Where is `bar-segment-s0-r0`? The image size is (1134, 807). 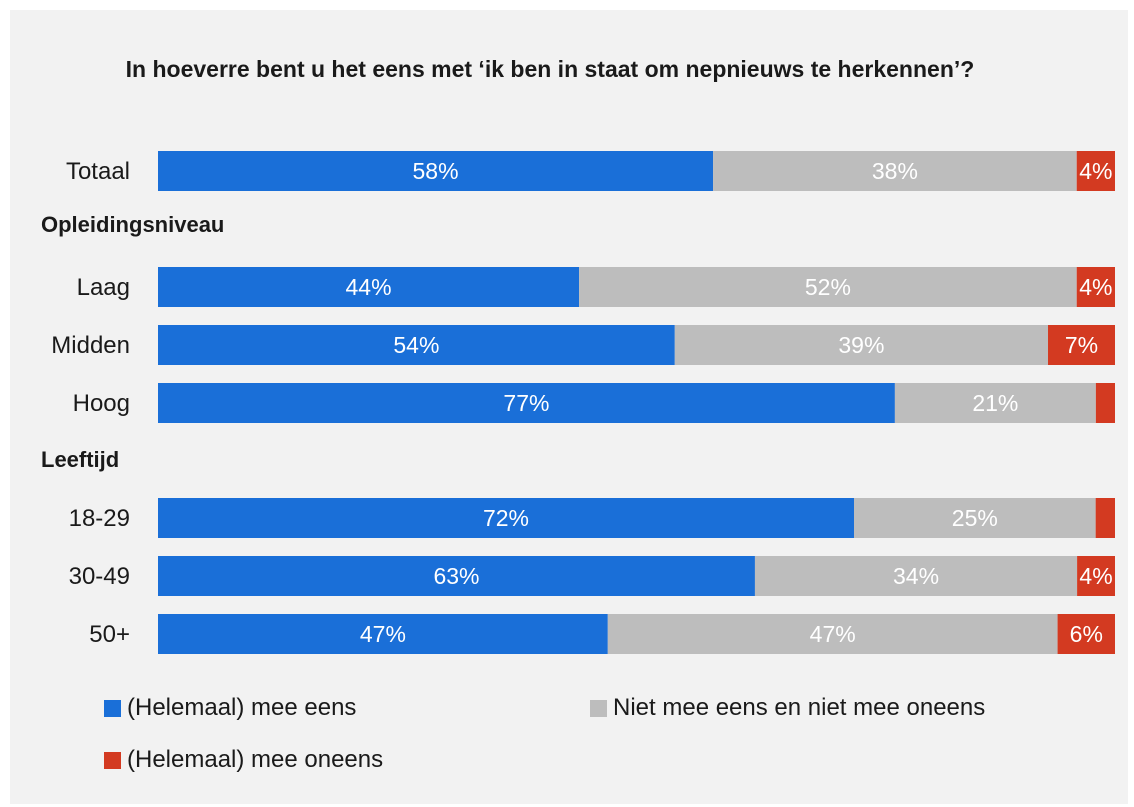 bar-segment-s0-r0 is located at coordinates (436, 171).